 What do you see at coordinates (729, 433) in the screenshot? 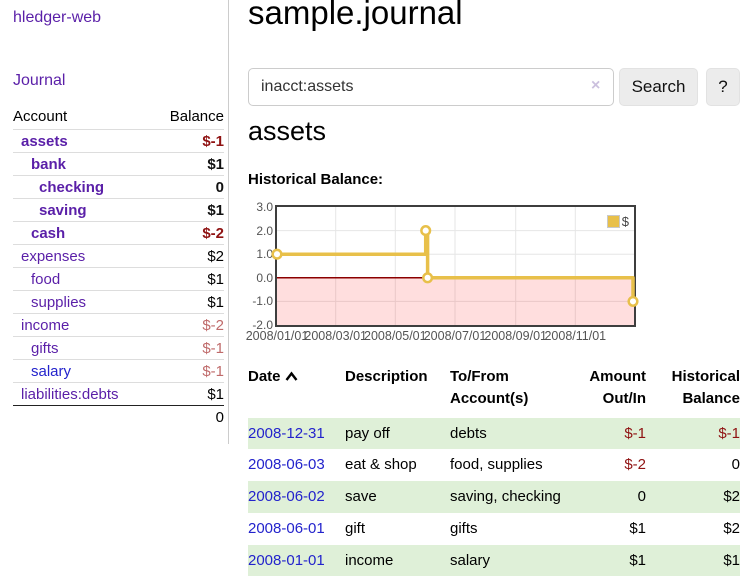
I see `transaction-balance: $-1` at bounding box center [729, 433].